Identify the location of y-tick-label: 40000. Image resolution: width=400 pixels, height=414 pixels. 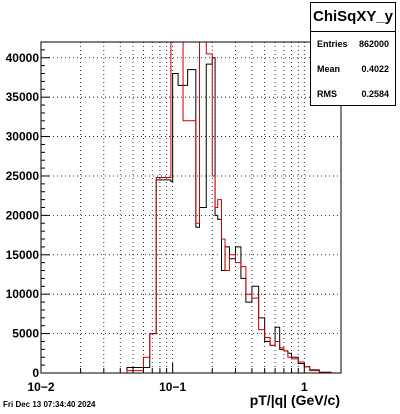
(23, 58).